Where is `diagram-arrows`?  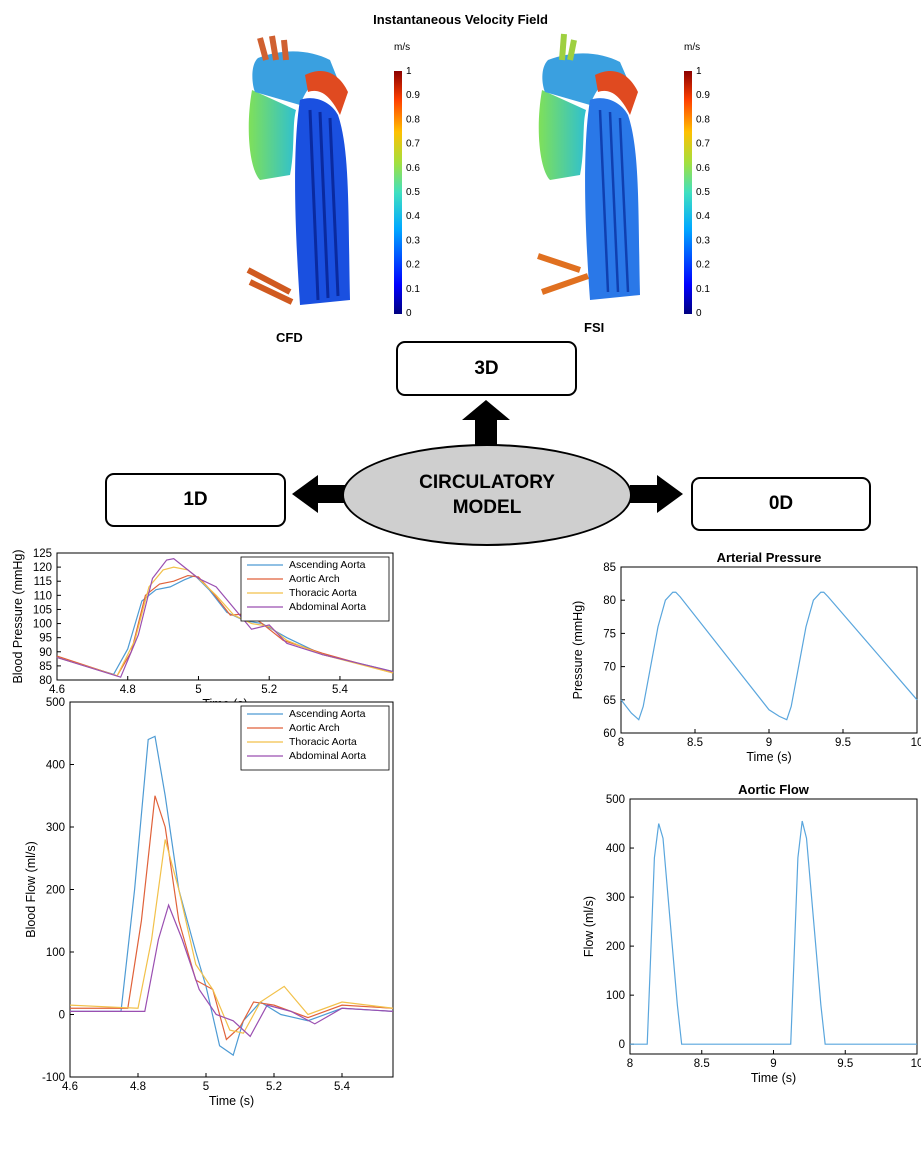
diagram-arrows is located at coordinates (487, 456).